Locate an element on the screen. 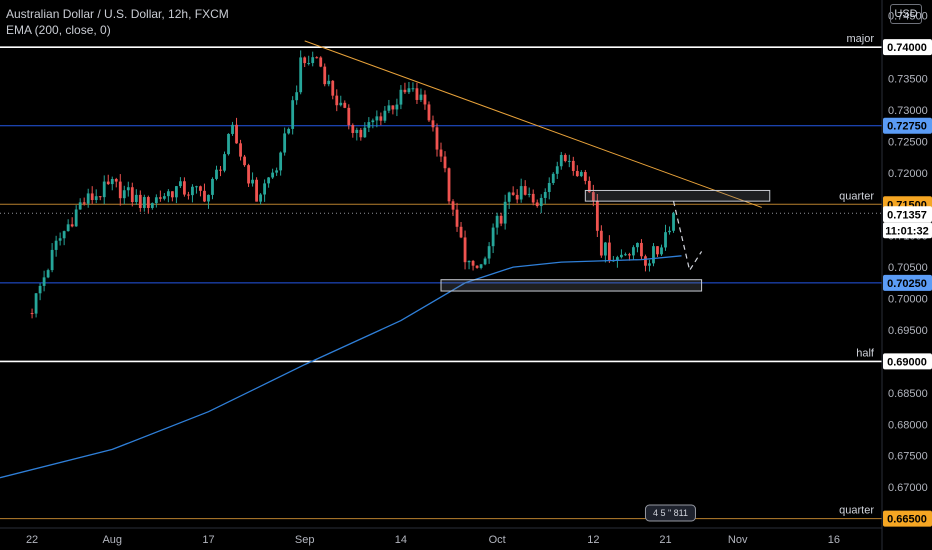 The height and width of the screenshot is (550, 932). projection-path is located at coordinates (687, 236).